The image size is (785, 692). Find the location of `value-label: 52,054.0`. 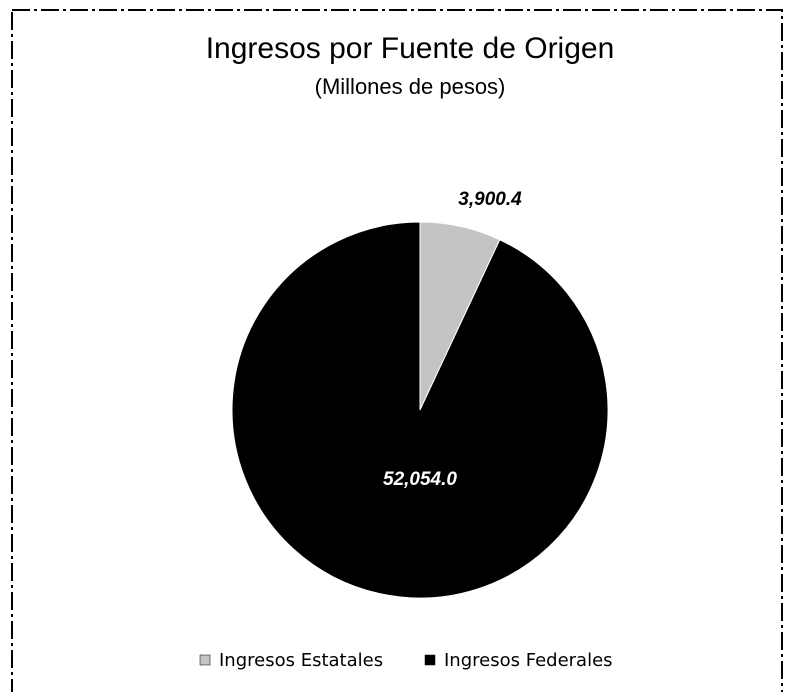

value-label: 52,054.0 is located at coordinates (420, 479).